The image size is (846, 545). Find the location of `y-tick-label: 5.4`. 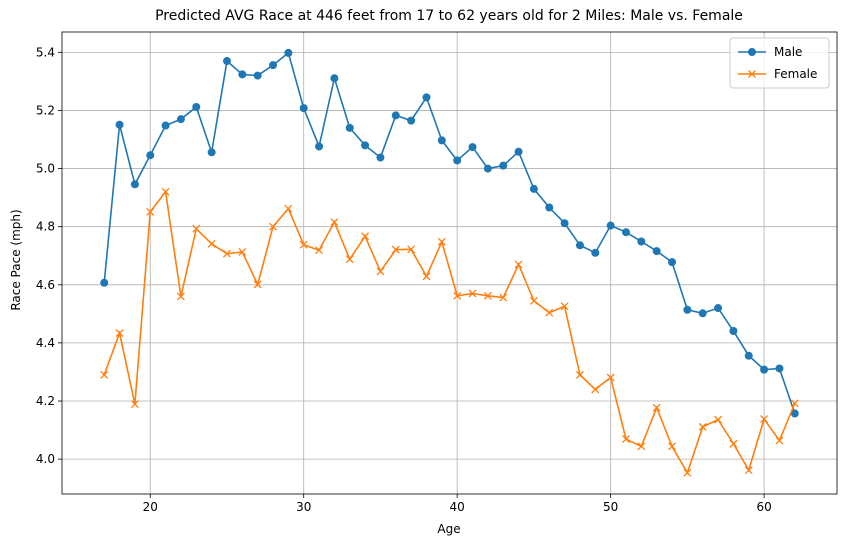

y-tick-label: 5.4 is located at coordinates (45, 52).